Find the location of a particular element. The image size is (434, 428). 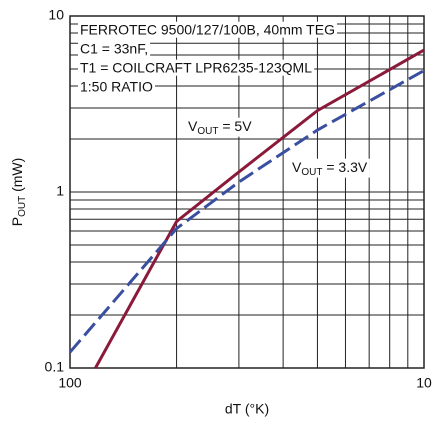

series-label: VOUT = 3.3V is located at coordinates (330, 168).